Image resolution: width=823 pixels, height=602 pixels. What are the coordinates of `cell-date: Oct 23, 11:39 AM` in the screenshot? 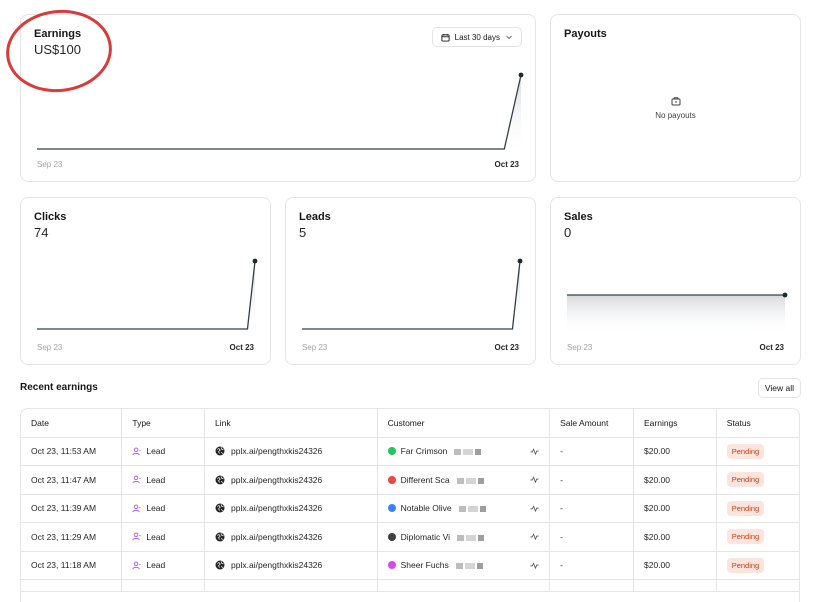 It's located at (72, 508).